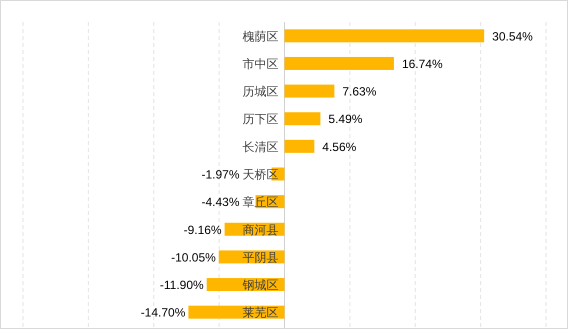  I want to click on y-tick-label: 长清区, so click(260, 147).